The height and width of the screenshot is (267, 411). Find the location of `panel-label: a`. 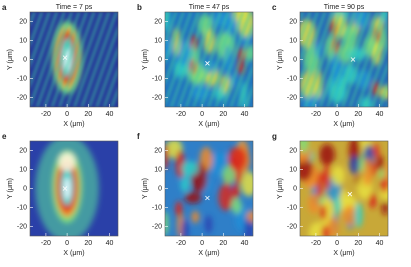

panel-label: a is located at coordinates (4, 7).